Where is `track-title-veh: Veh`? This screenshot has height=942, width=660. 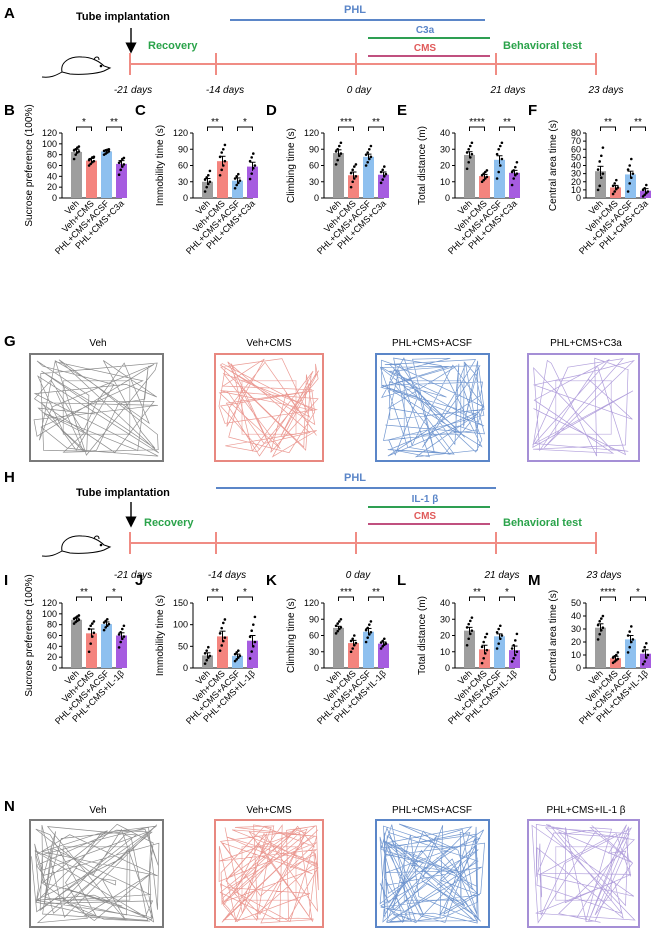
track-title-veh: Veh is located at coordinates (97, 343).